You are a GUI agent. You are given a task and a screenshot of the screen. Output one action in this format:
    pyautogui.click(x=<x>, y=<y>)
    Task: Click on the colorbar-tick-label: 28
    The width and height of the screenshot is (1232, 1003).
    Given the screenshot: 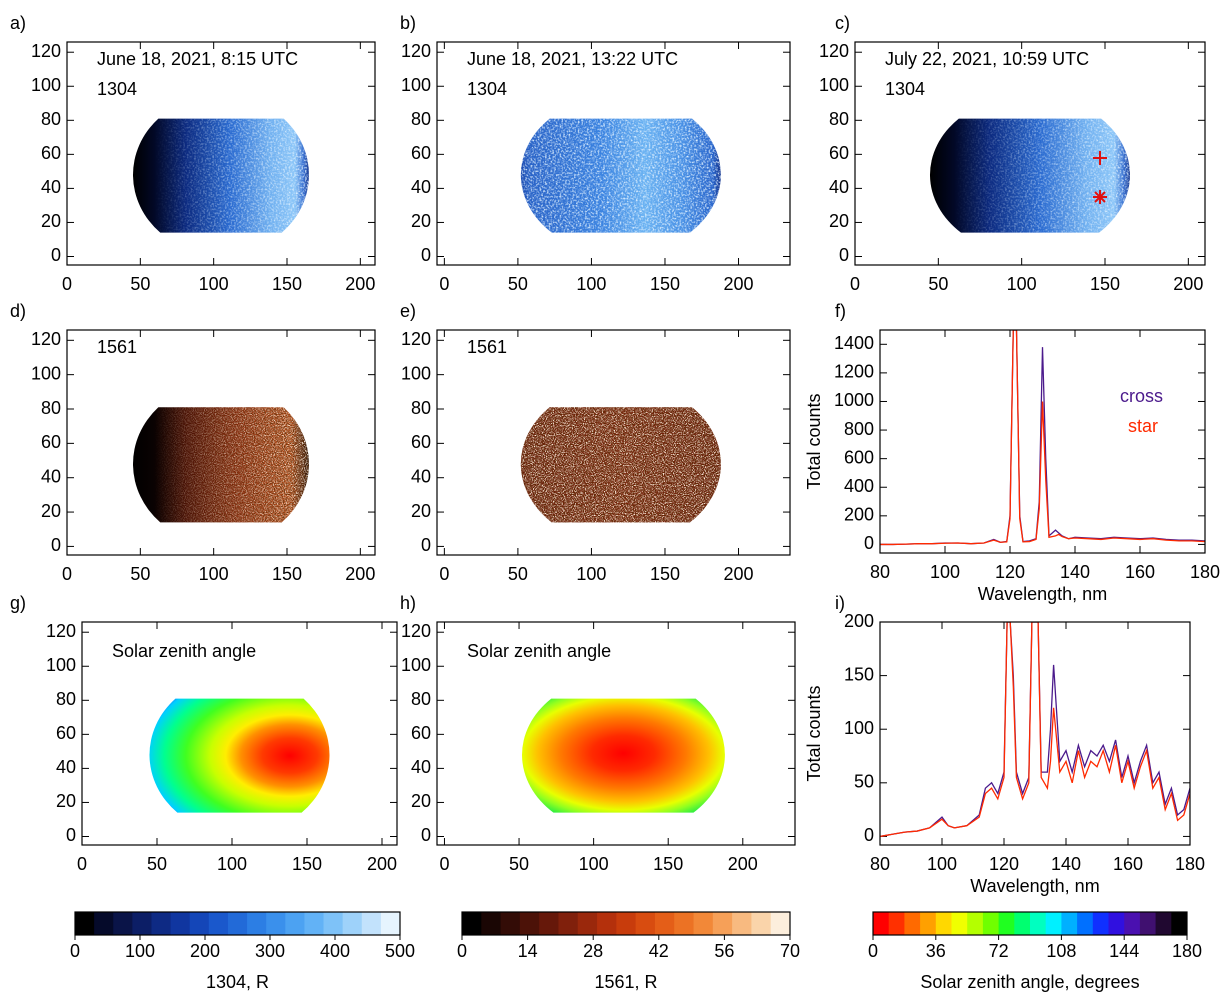 What is the action you would take?
    pyautogui.click(x=593, y=951)
    